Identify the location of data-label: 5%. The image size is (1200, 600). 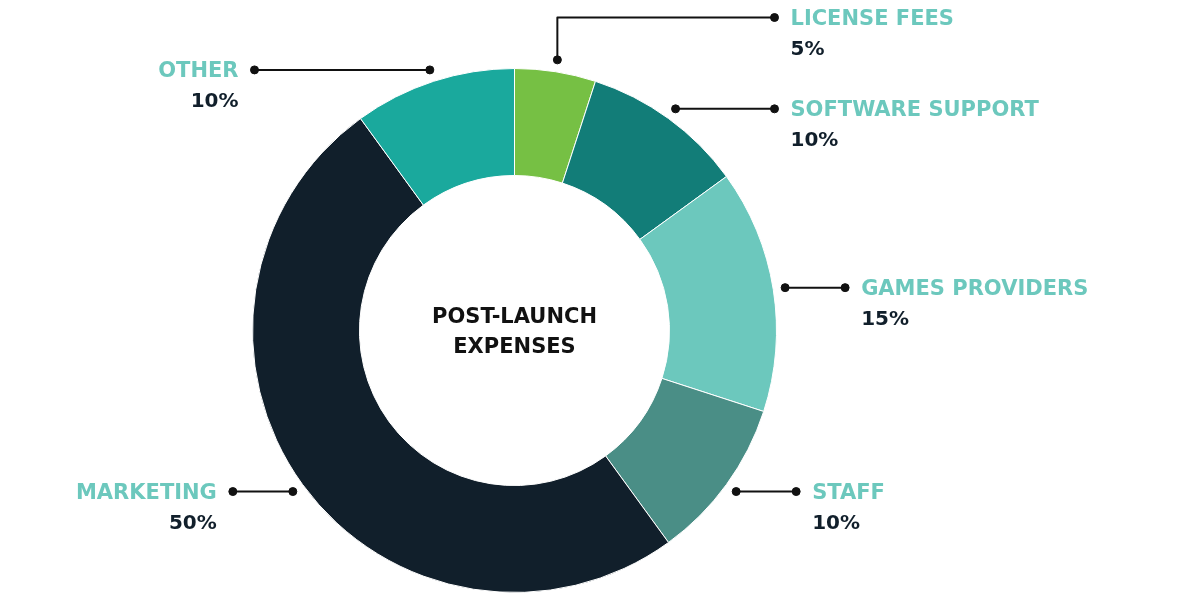
(807, 47).